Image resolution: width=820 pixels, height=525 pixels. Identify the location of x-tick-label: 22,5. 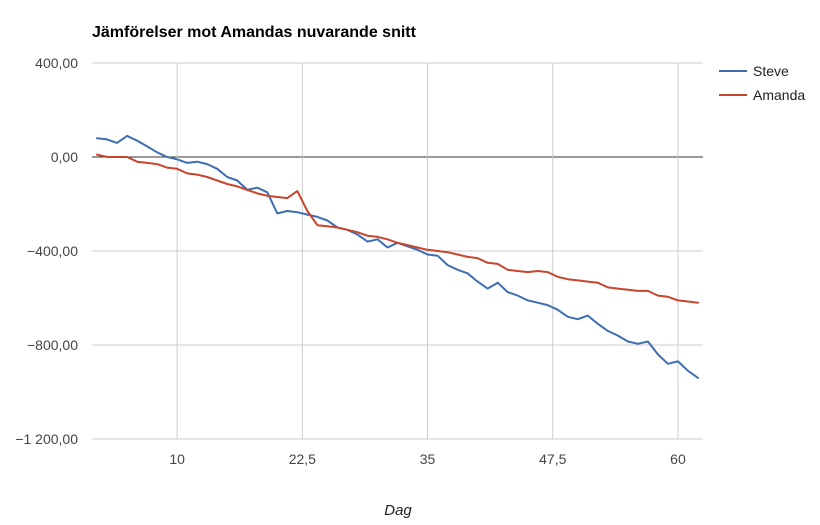
(302, 459).